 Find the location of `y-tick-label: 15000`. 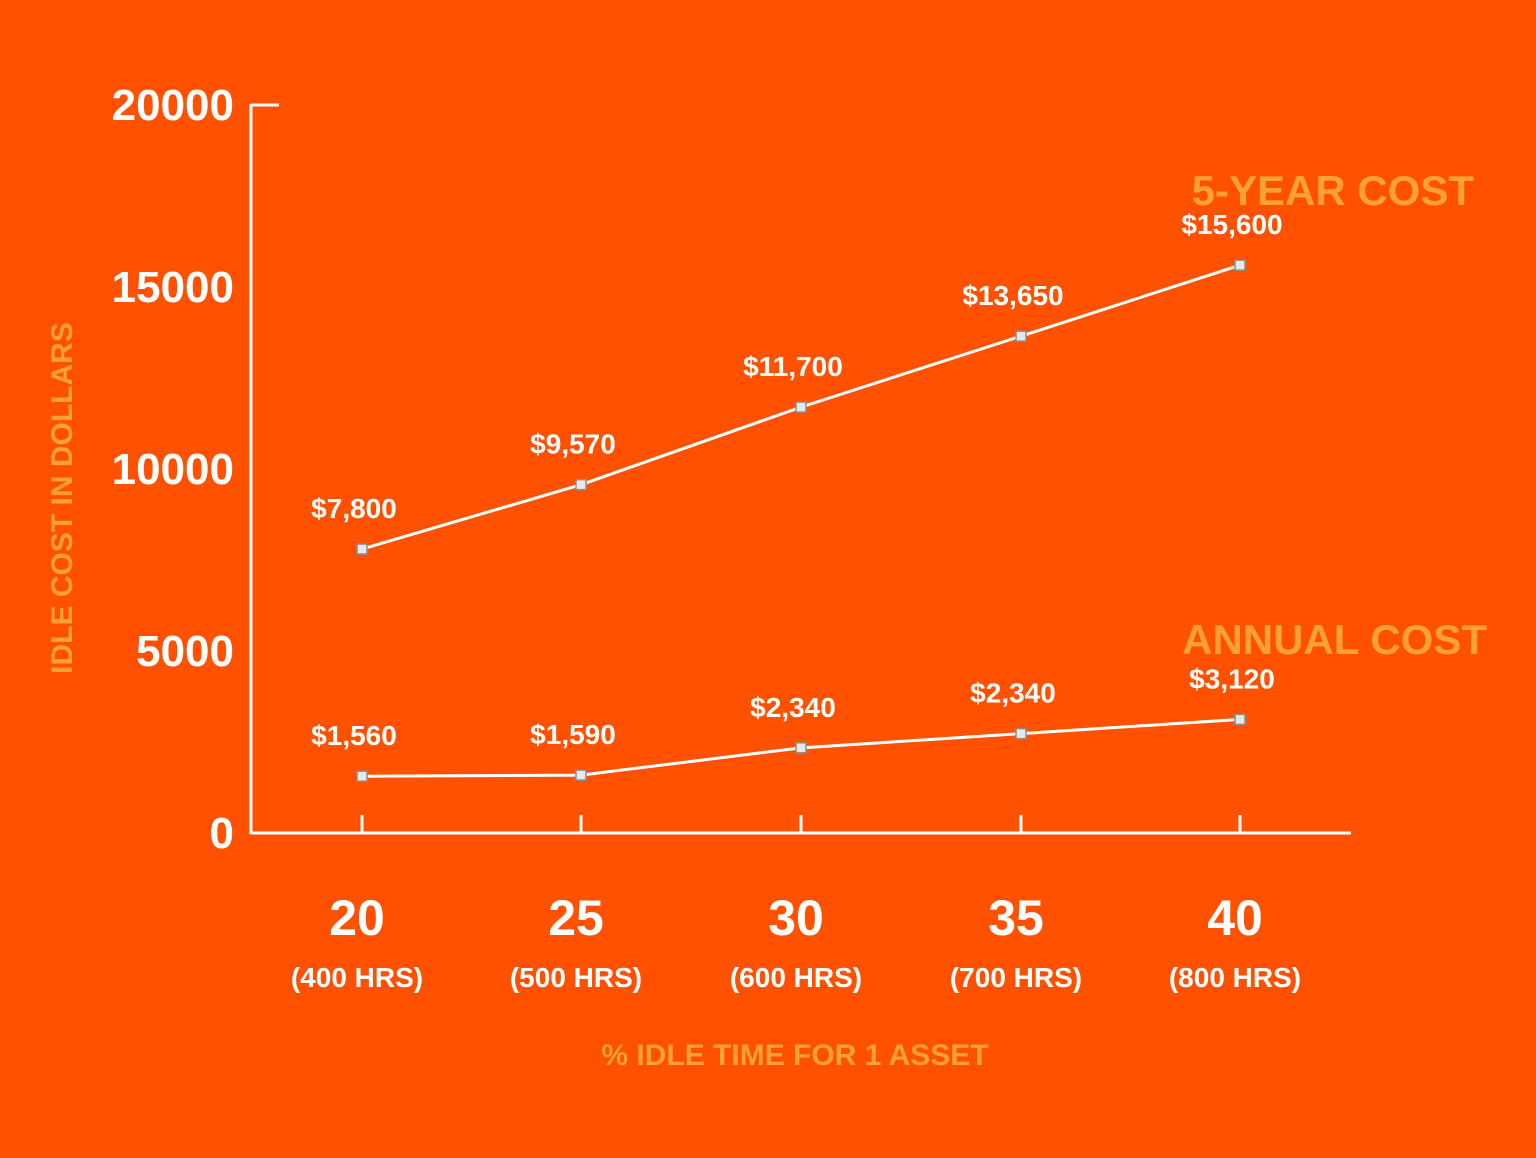

y-tick-label: 15000 is located at coordinates (173, 287).